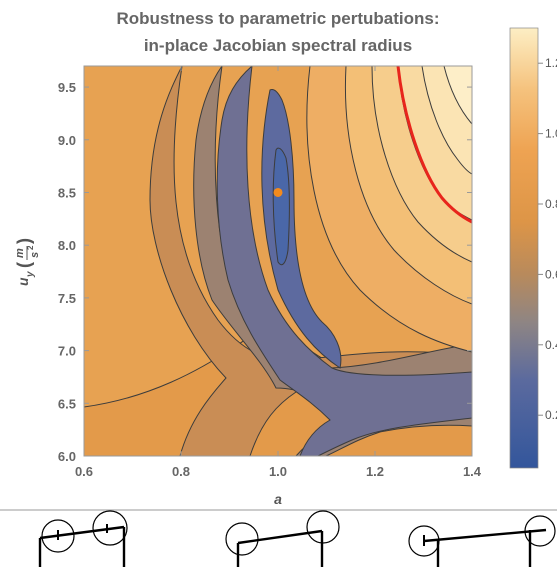  I want to click on y-tick-label: 7.5, so click(67, 298).